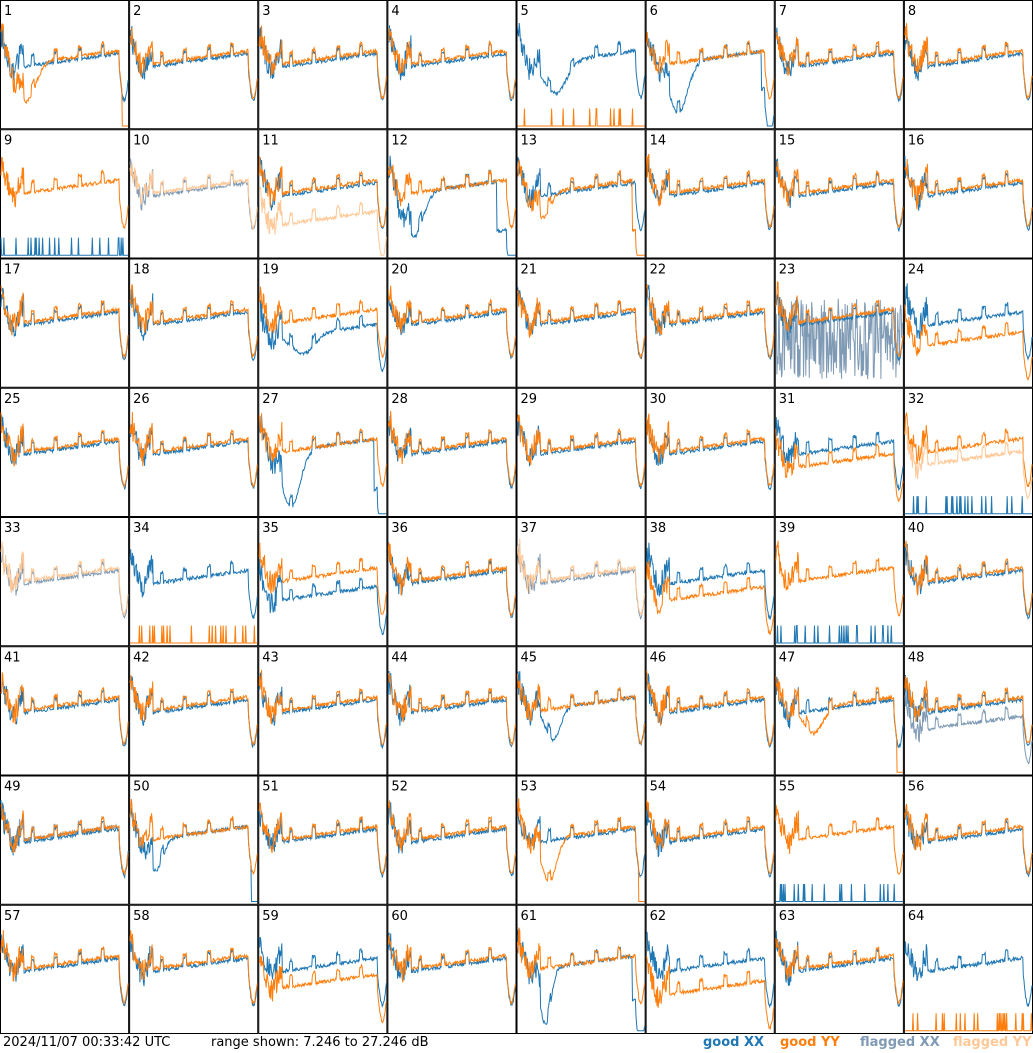 The width and height of the screenshot is (1033, 1053). Describe the element at coordinates (137, 11) in the screenshot. I see `panel-label: 2` at that location.